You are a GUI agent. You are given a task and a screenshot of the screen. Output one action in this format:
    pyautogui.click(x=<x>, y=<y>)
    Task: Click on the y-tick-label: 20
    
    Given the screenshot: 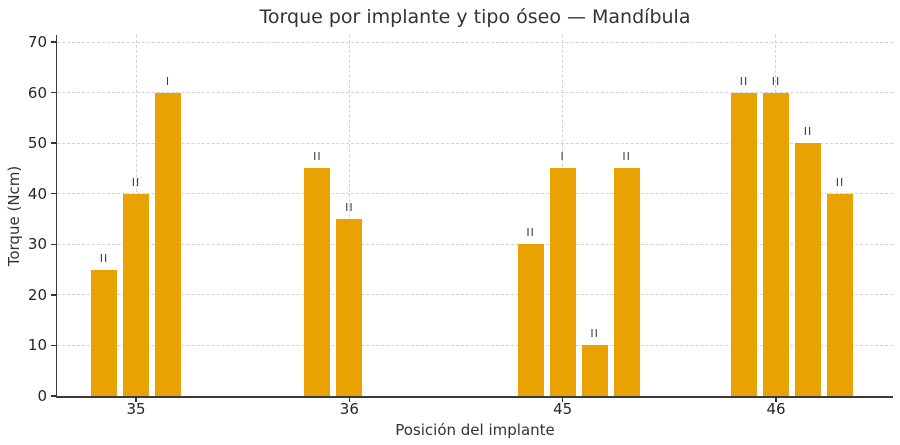 What is the action you would take?
    pyautogui.click(x=37, y=294)
    